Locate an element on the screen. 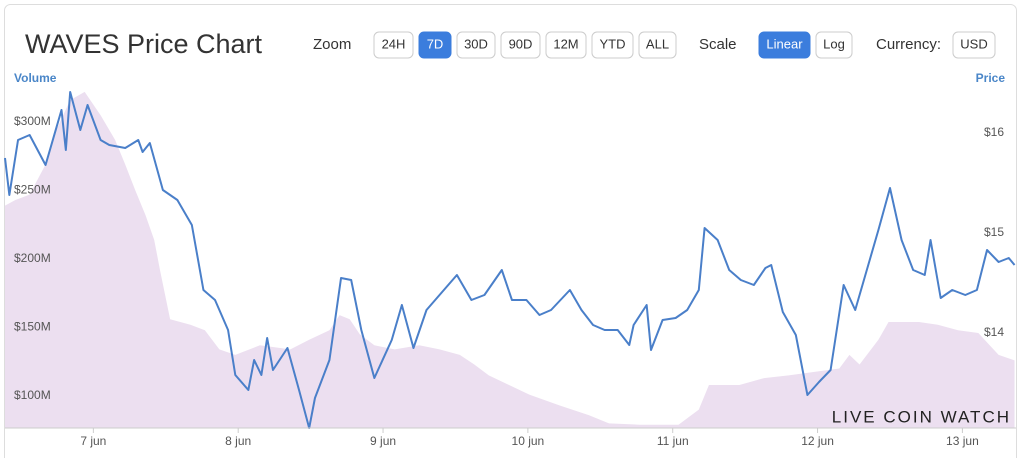 The width and height of the screenshot is (1024, 458). y-tick-label: $100M is located at coordinates (32, 395).